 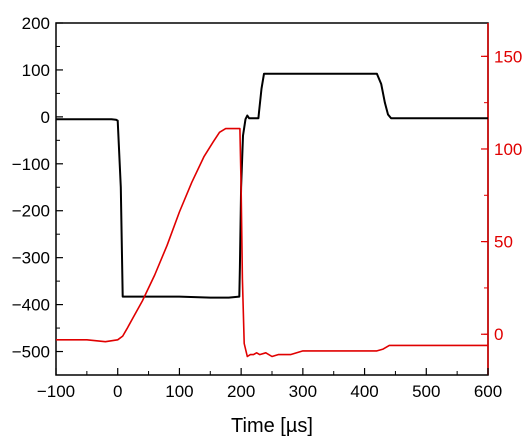 What do you see at coordinates (241, 391) in the screenshot?
I see `x-tick-label: 200` at bounding box center [241, 391].